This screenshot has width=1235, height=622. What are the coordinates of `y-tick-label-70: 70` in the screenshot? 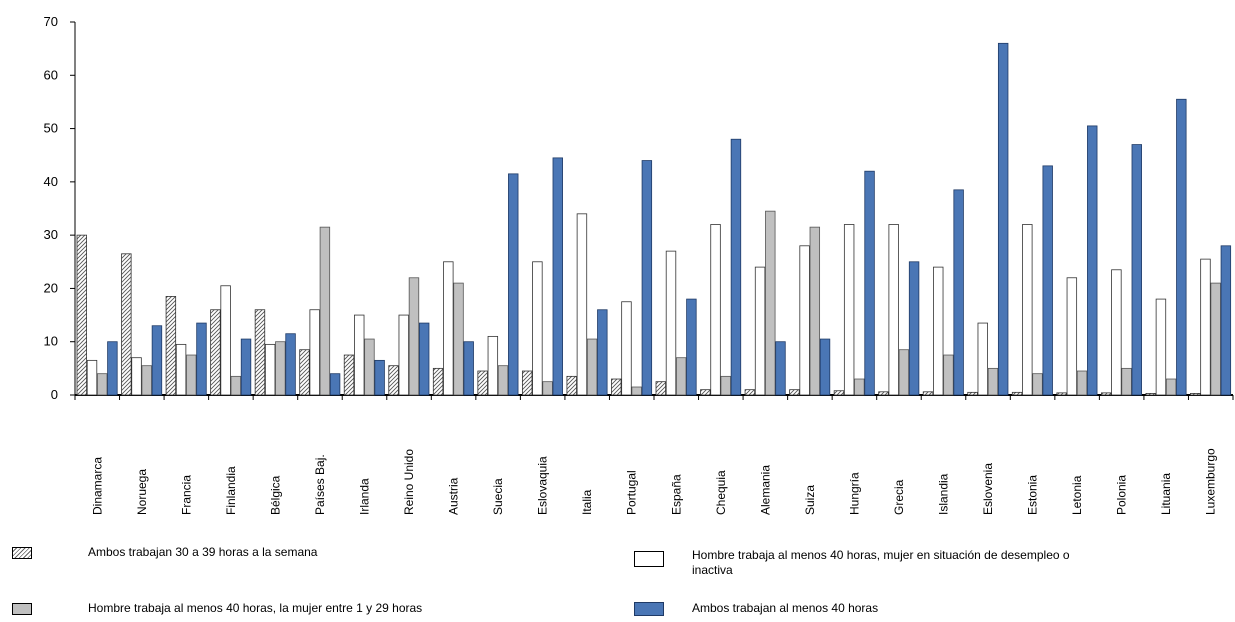 It's located at (51, 21).